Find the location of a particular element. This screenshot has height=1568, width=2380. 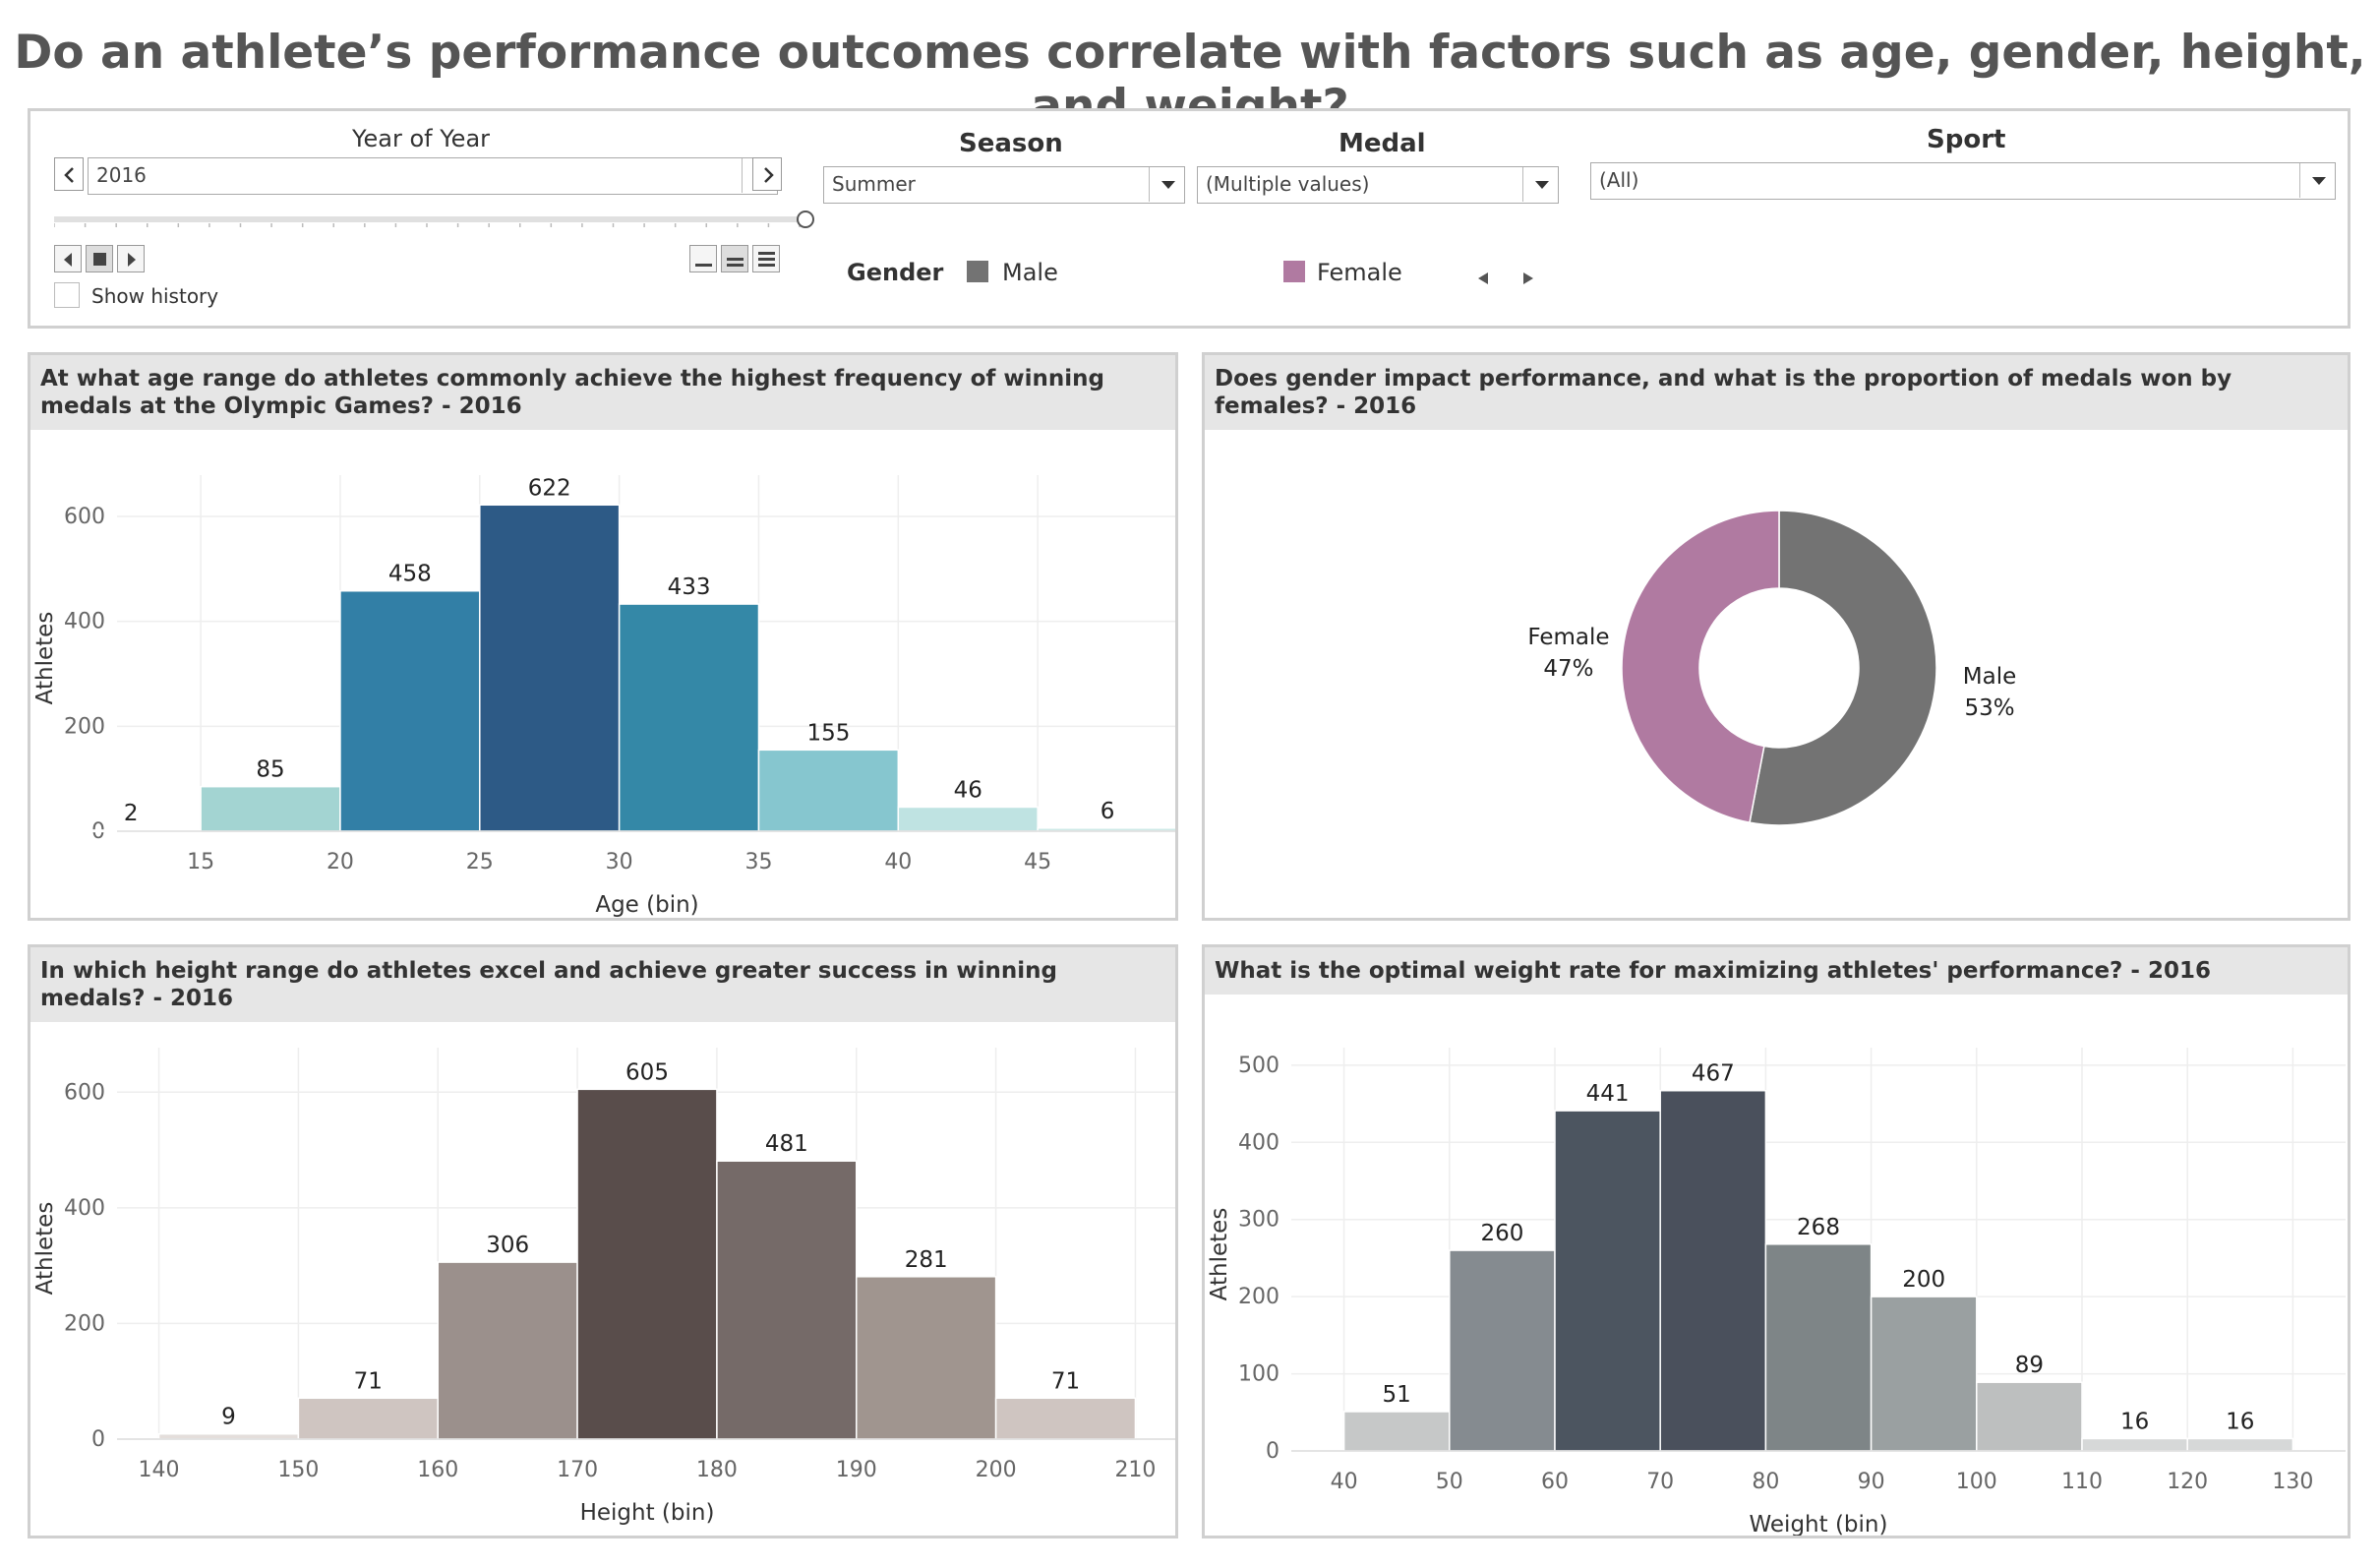

x-tick-label: 140 is located at coordinates (159, 1470).